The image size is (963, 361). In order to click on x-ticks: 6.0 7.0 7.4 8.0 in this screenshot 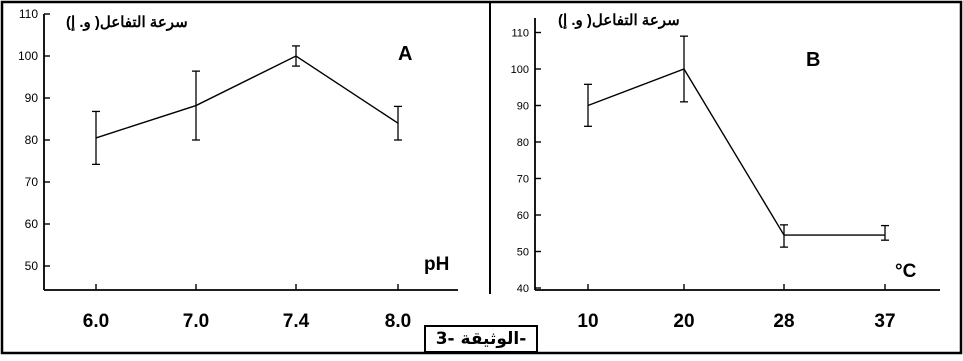, I will do `click(247, 308)`.